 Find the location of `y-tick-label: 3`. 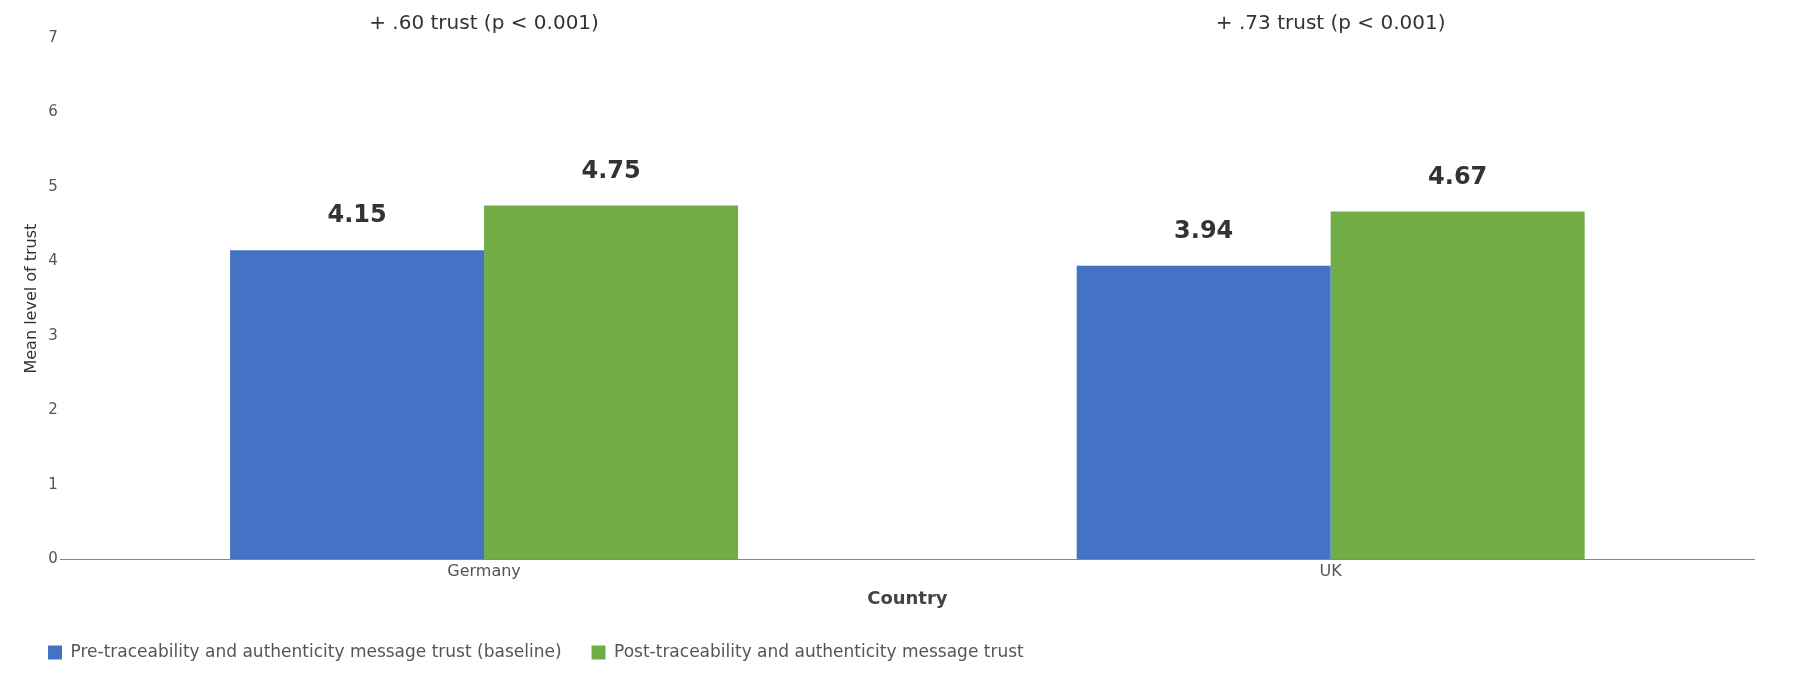

y-tick-label: 3 is located at coordinates (53, 334).